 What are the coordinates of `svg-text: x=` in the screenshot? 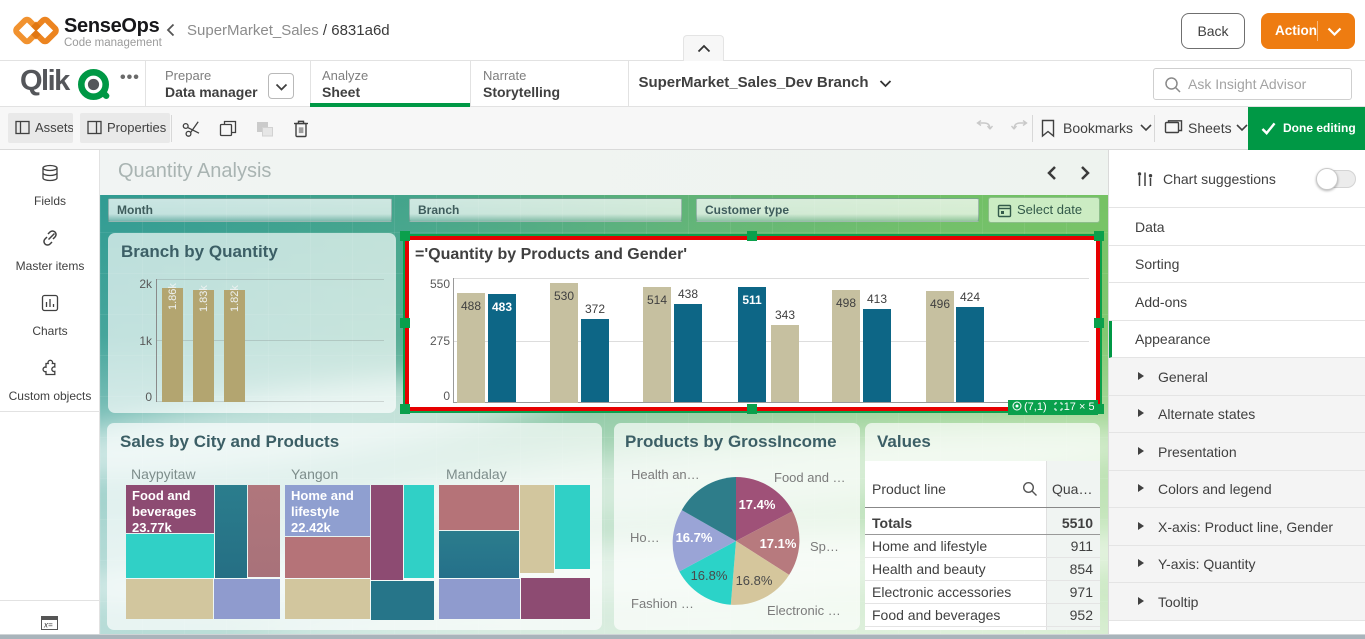 It's located at (48, 625).